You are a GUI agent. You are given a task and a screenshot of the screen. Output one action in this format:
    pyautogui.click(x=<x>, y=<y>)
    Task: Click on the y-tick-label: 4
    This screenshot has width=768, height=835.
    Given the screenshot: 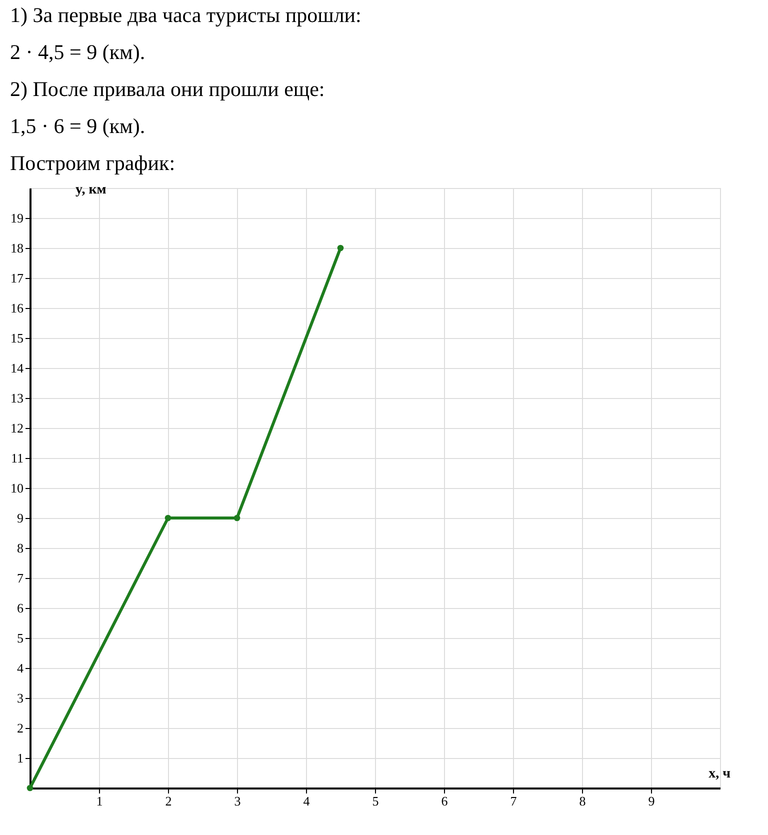 What is the action you would take?
    pyautogui.click(x=20, y=668)
    